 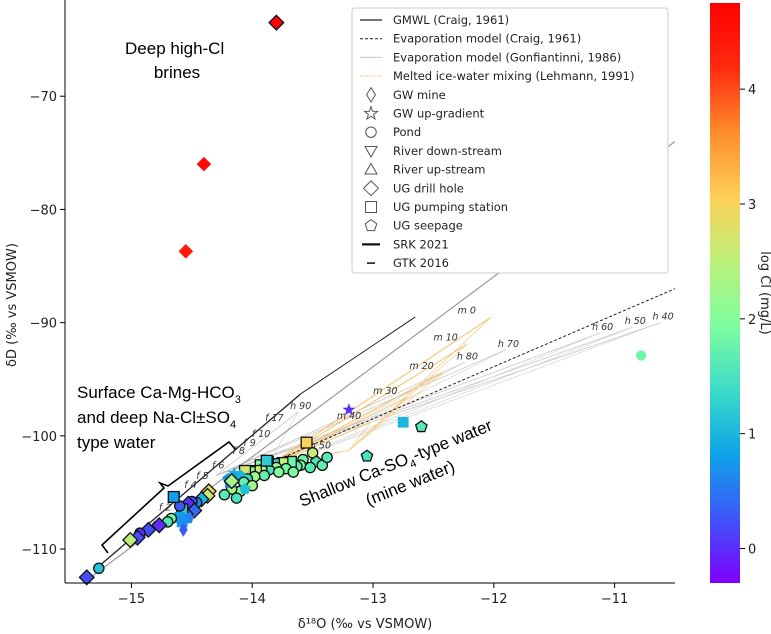 What do you see at coordinates (239, 451) in the screenshot?
I see `fraction-label: f 8` at bounding box center [239, 451].